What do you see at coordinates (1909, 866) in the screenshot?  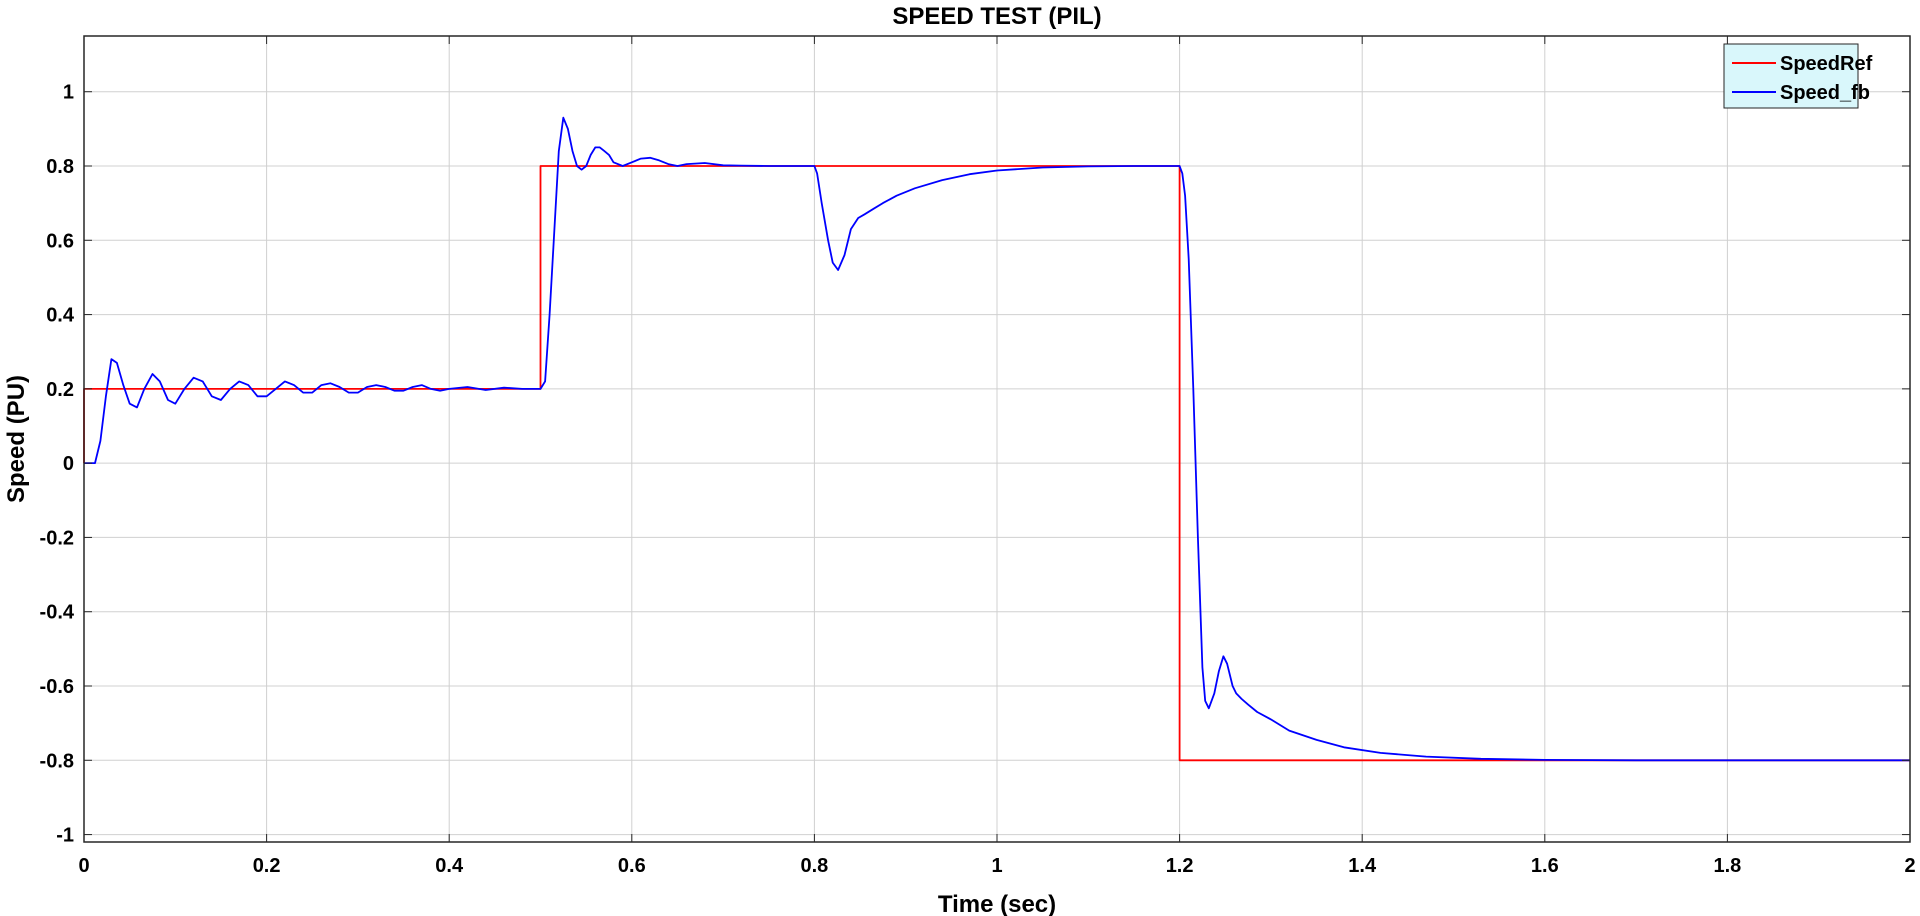 I see `x-tick-label: 2` at bounding box center [1909, 866].